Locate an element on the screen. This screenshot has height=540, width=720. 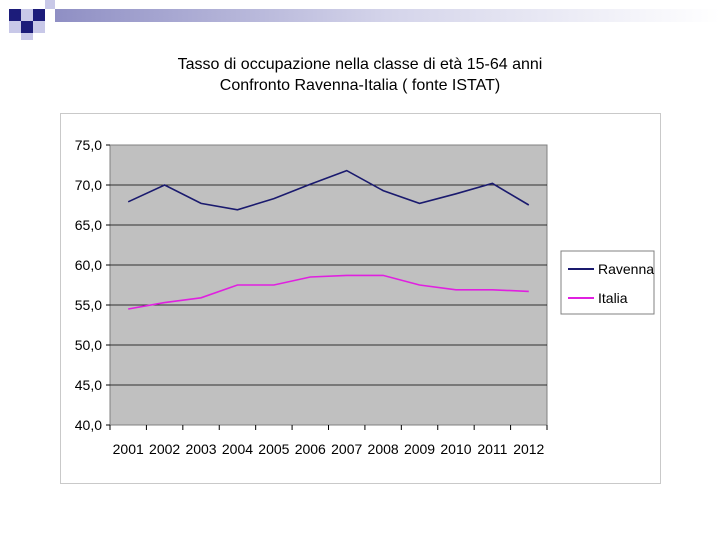
legend-label-italia: Italia is located at coordinates (613, 298).